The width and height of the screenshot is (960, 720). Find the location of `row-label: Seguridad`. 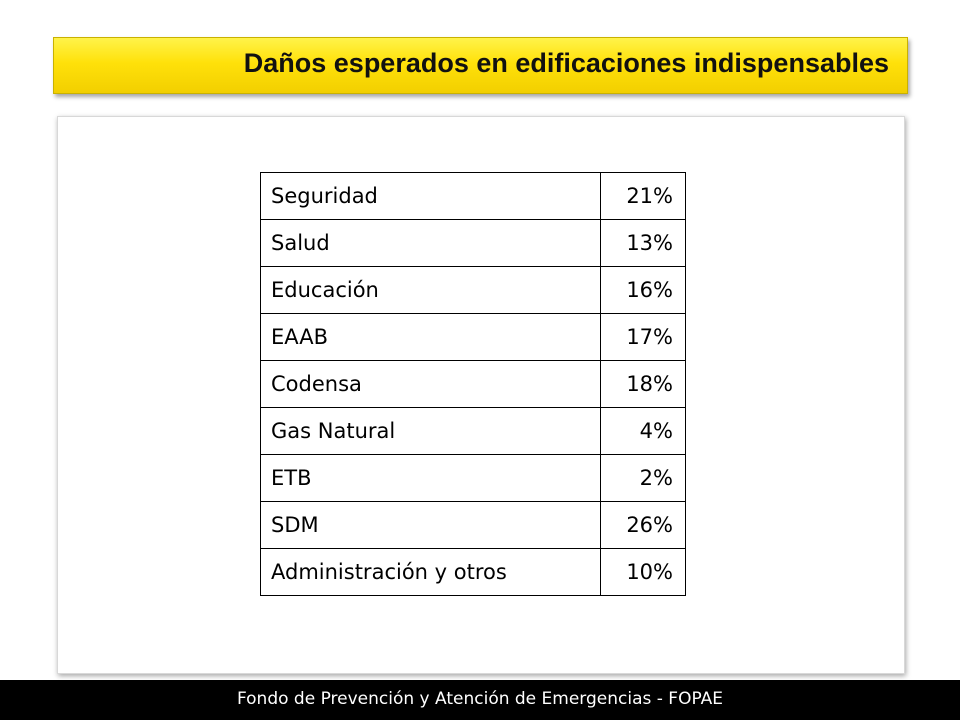

row-label: Seguridad is located at coordinates (430, 196).